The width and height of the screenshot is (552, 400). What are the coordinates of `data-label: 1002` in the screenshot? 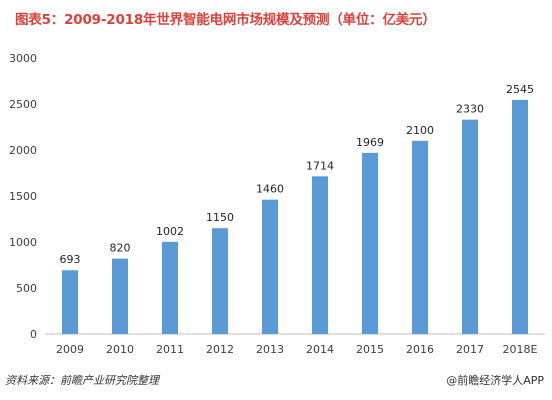 It's located at (170, 231).